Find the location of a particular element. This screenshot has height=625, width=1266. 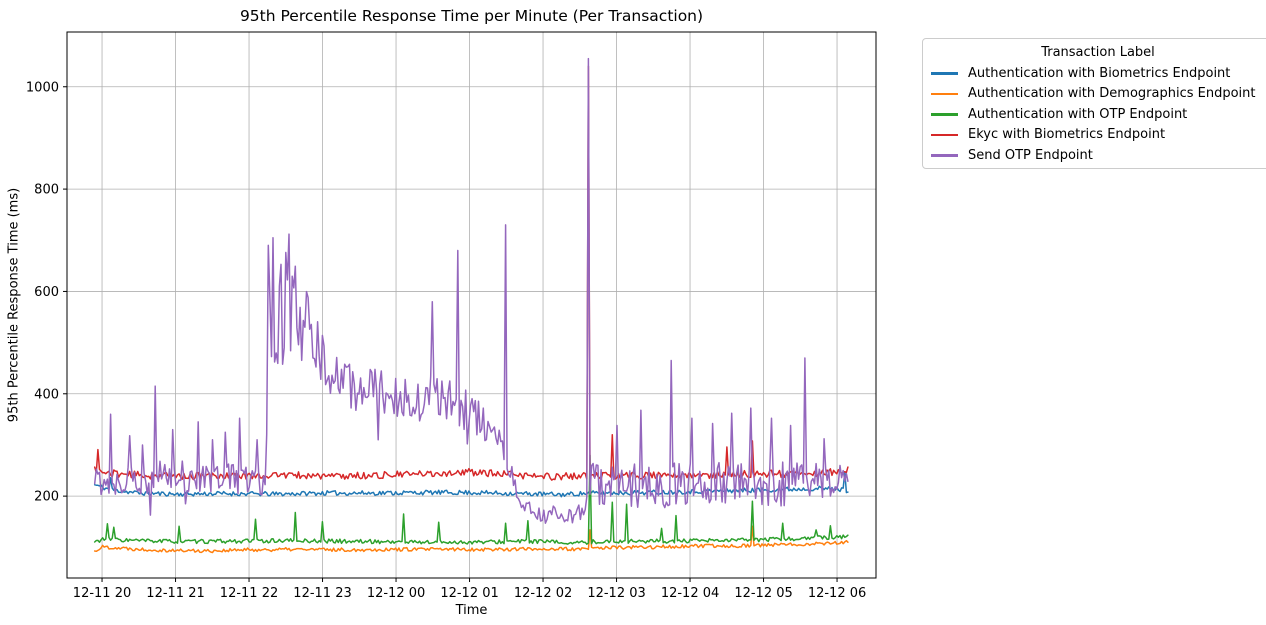

legend-item: Authentication with OTP Endpoint is located at coordinates (1098, 114).